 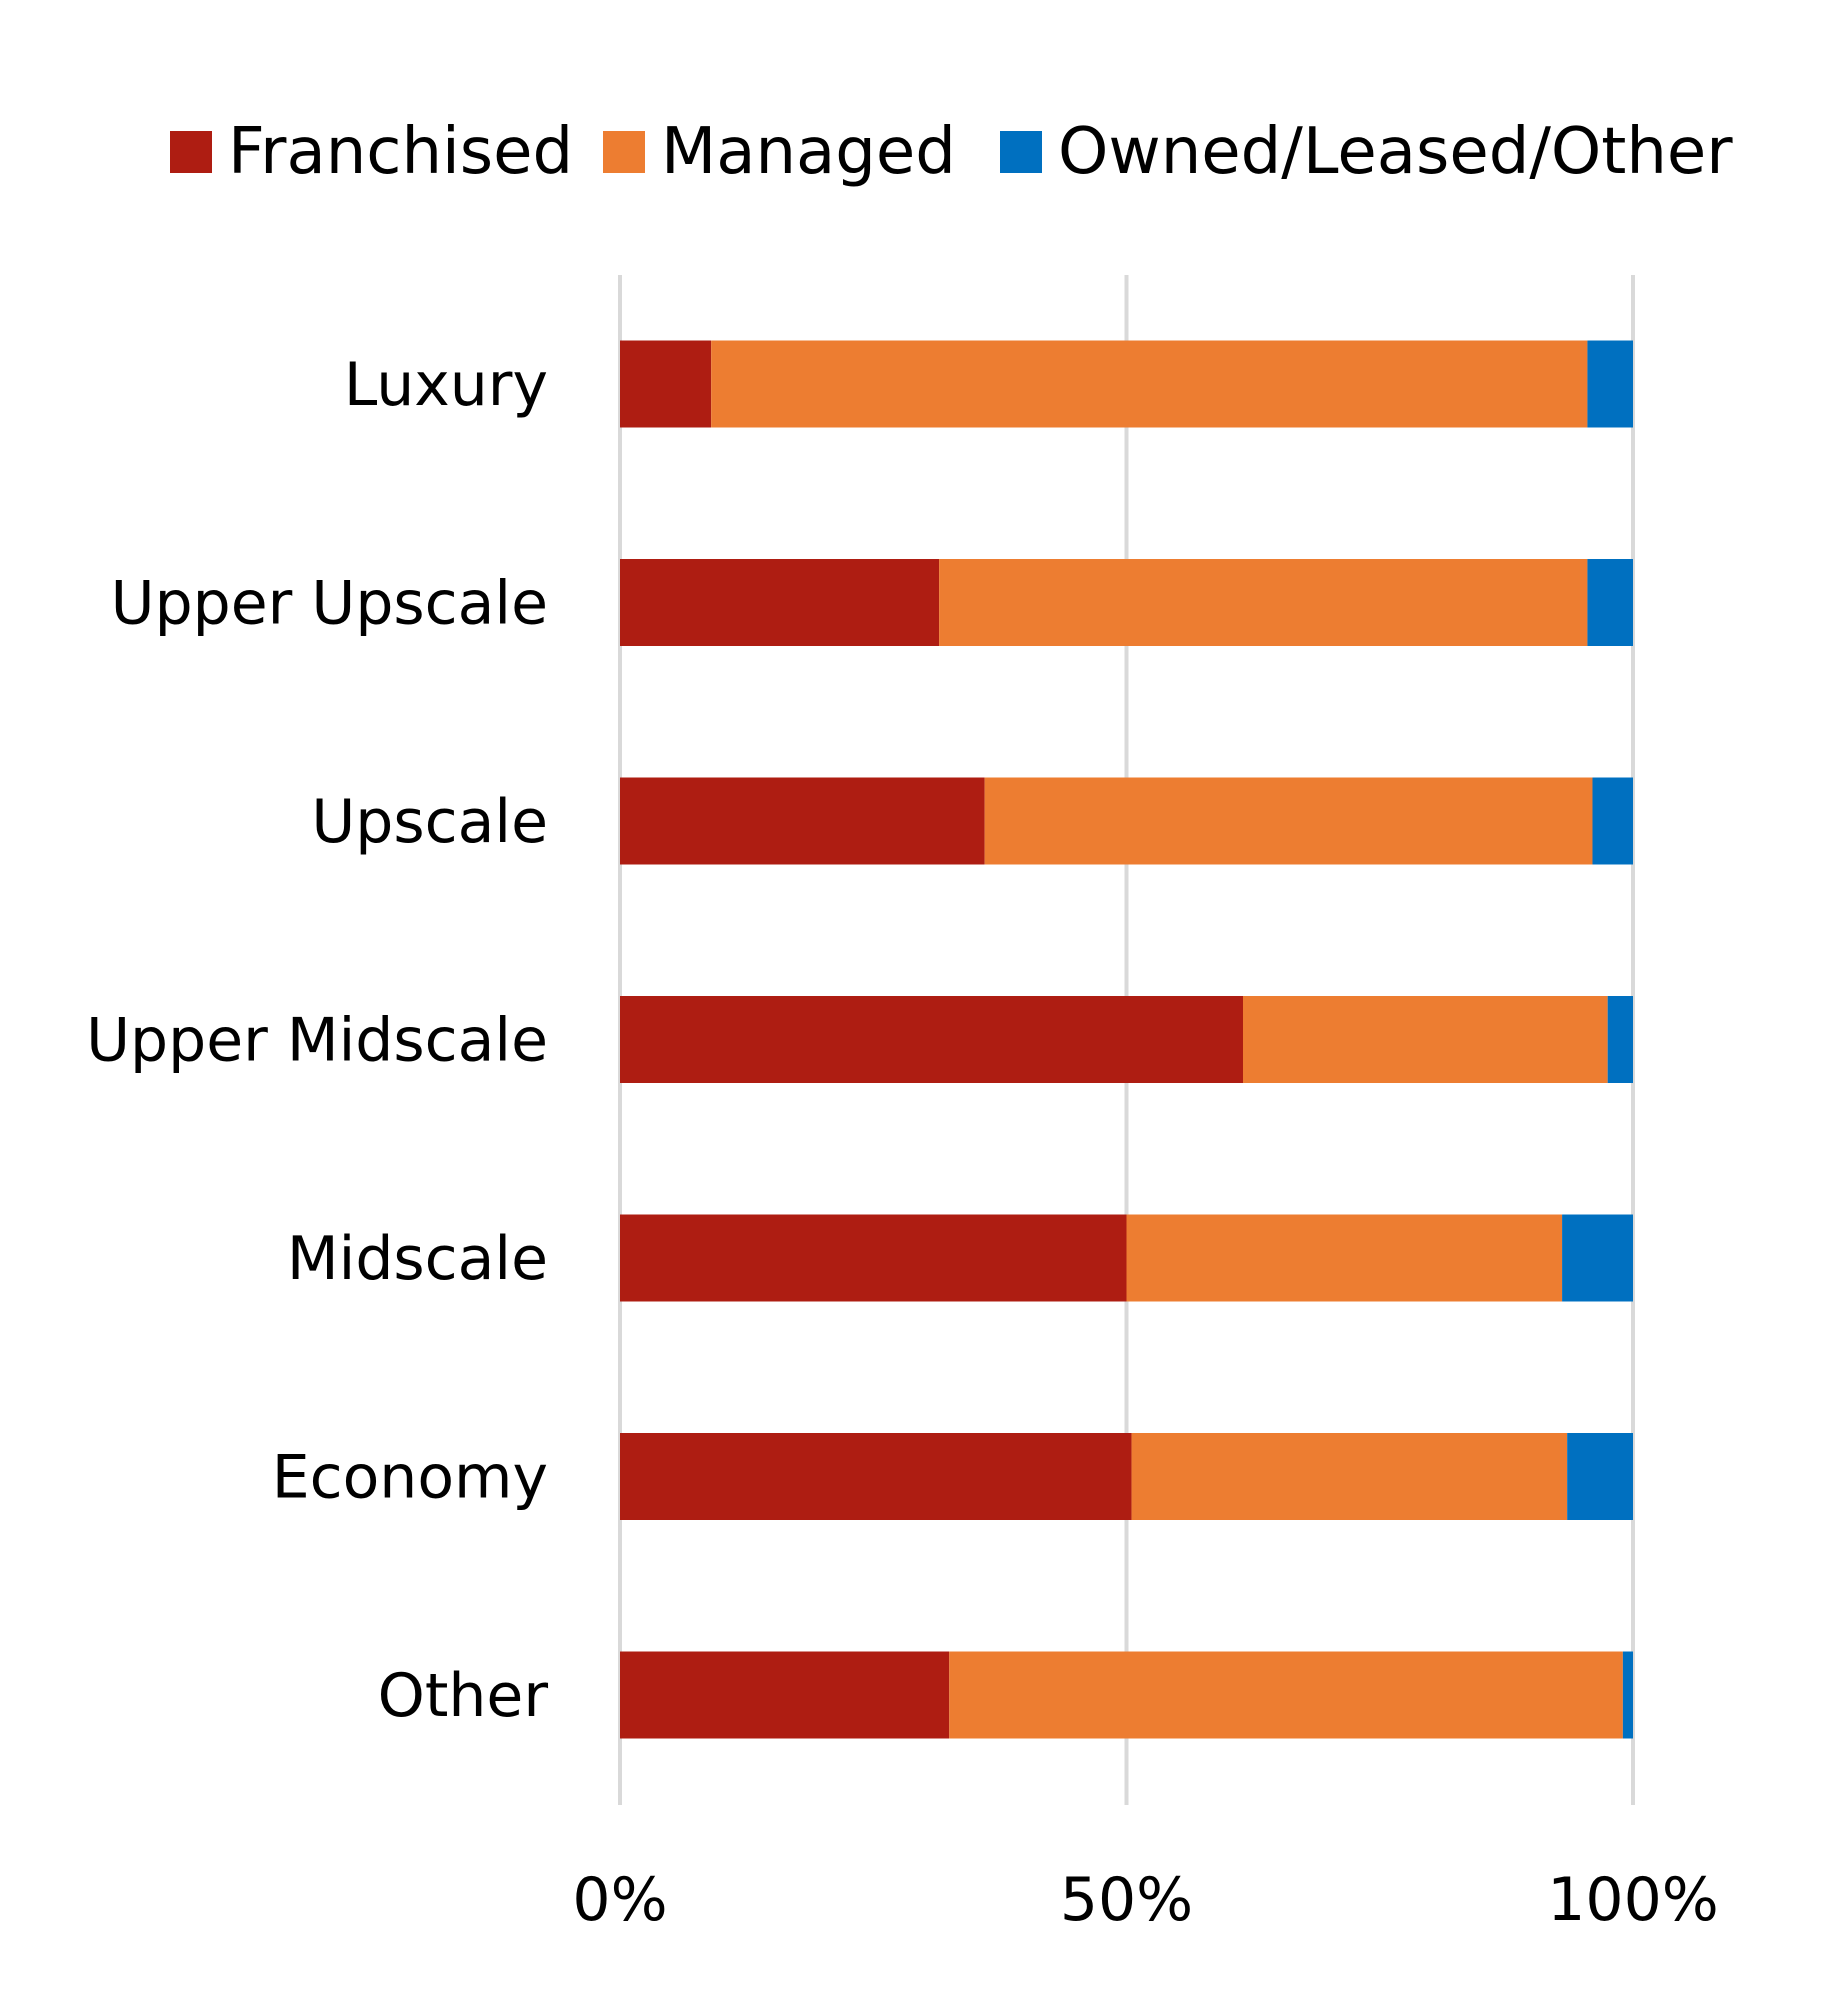 I want to click on category-label-midscale: Midscale, so click(x=417, y=1259).